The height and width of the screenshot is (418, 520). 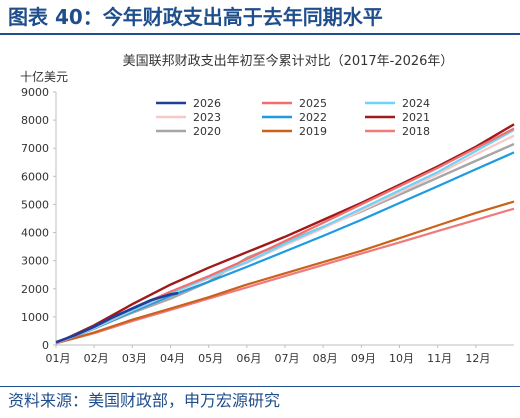 I want to click on series-line-2026, so click(x=117, y=317).